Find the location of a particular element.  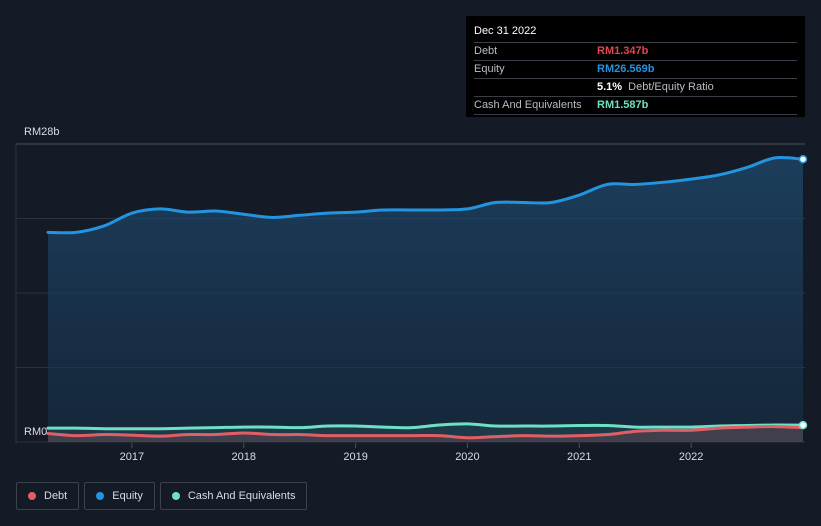

legend-equity-label: Equity is located at coordinates (127, 496).